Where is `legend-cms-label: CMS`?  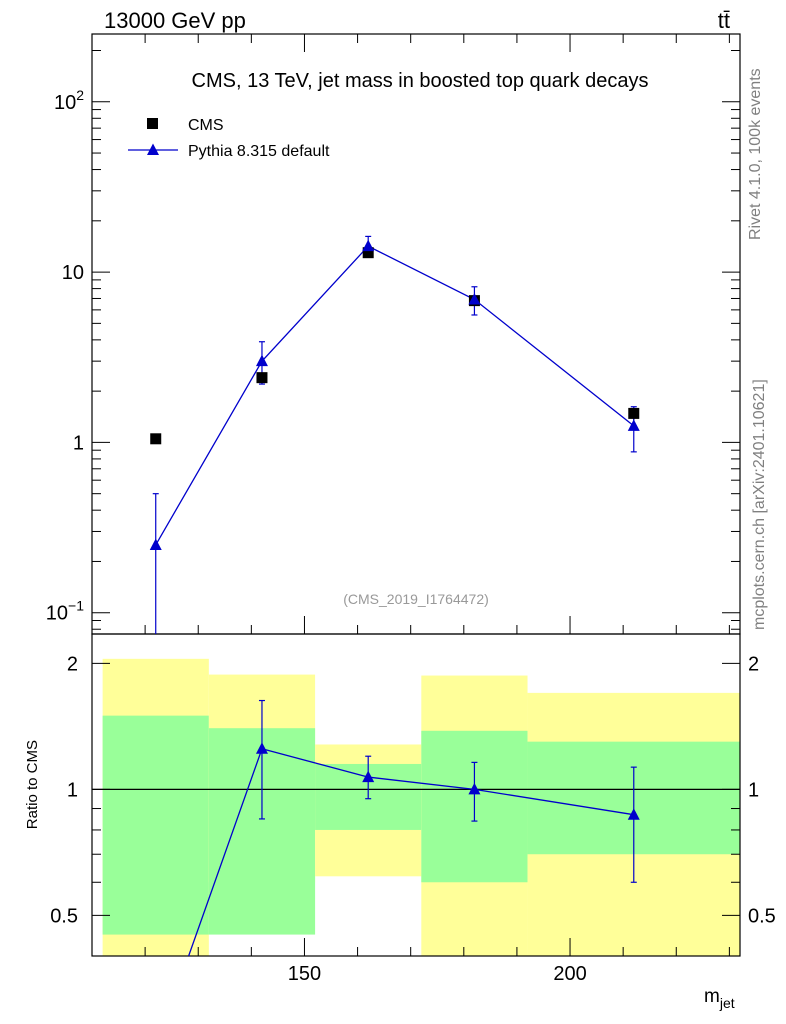 legend-cms-label: CMS is located at coordinates (206, 125).